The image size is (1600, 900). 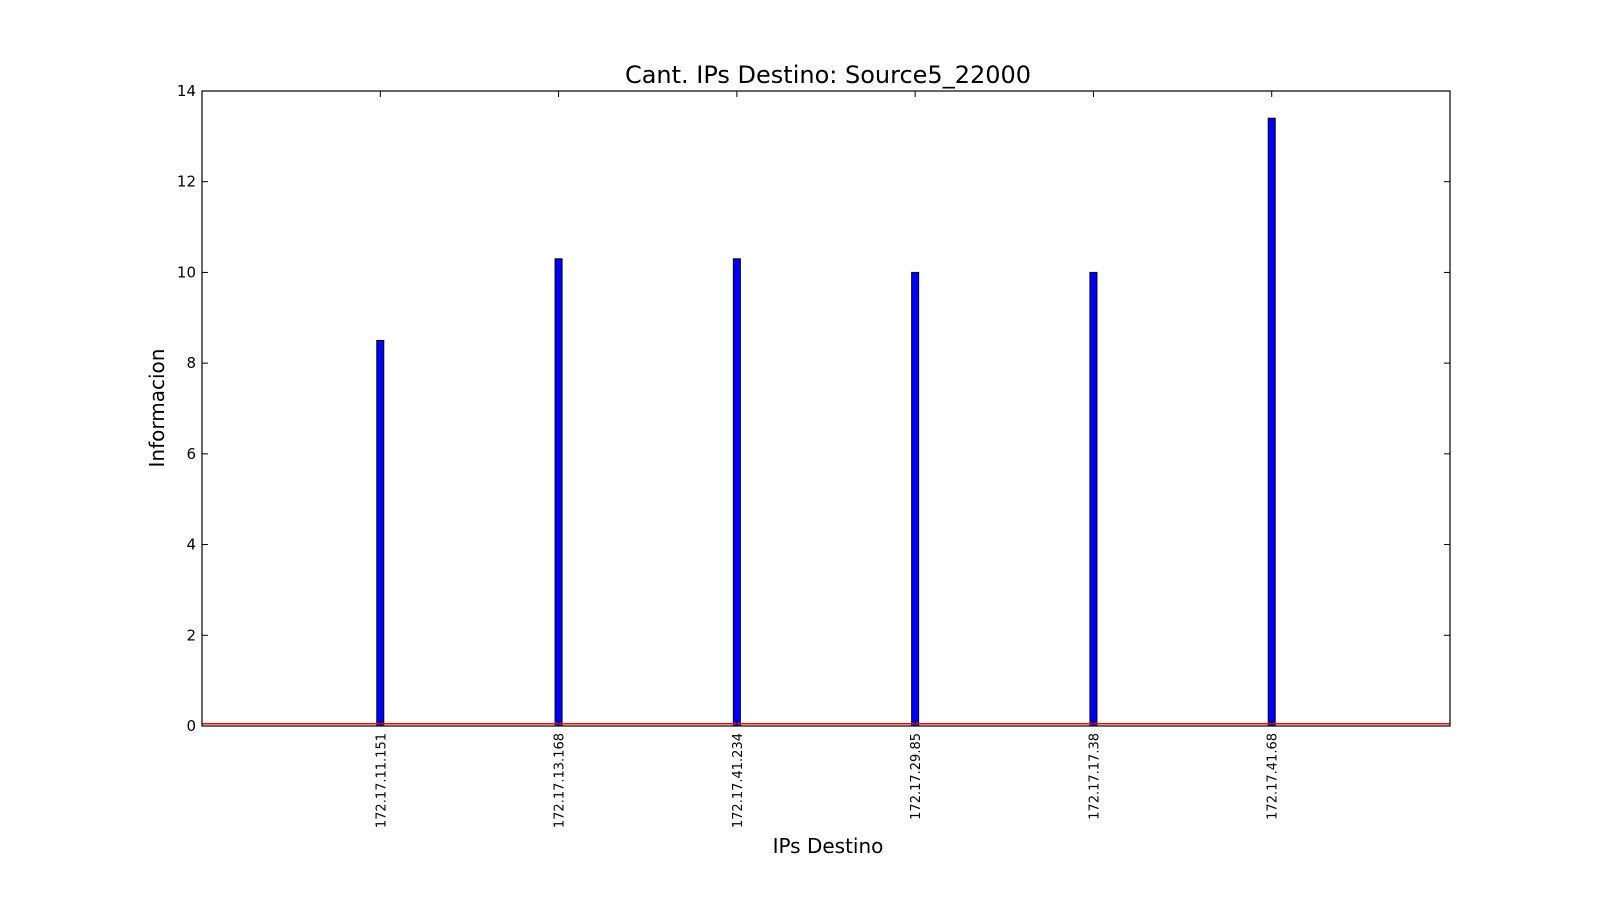 I want to click on y-tick-label: 4, so click(x=191, y=545).